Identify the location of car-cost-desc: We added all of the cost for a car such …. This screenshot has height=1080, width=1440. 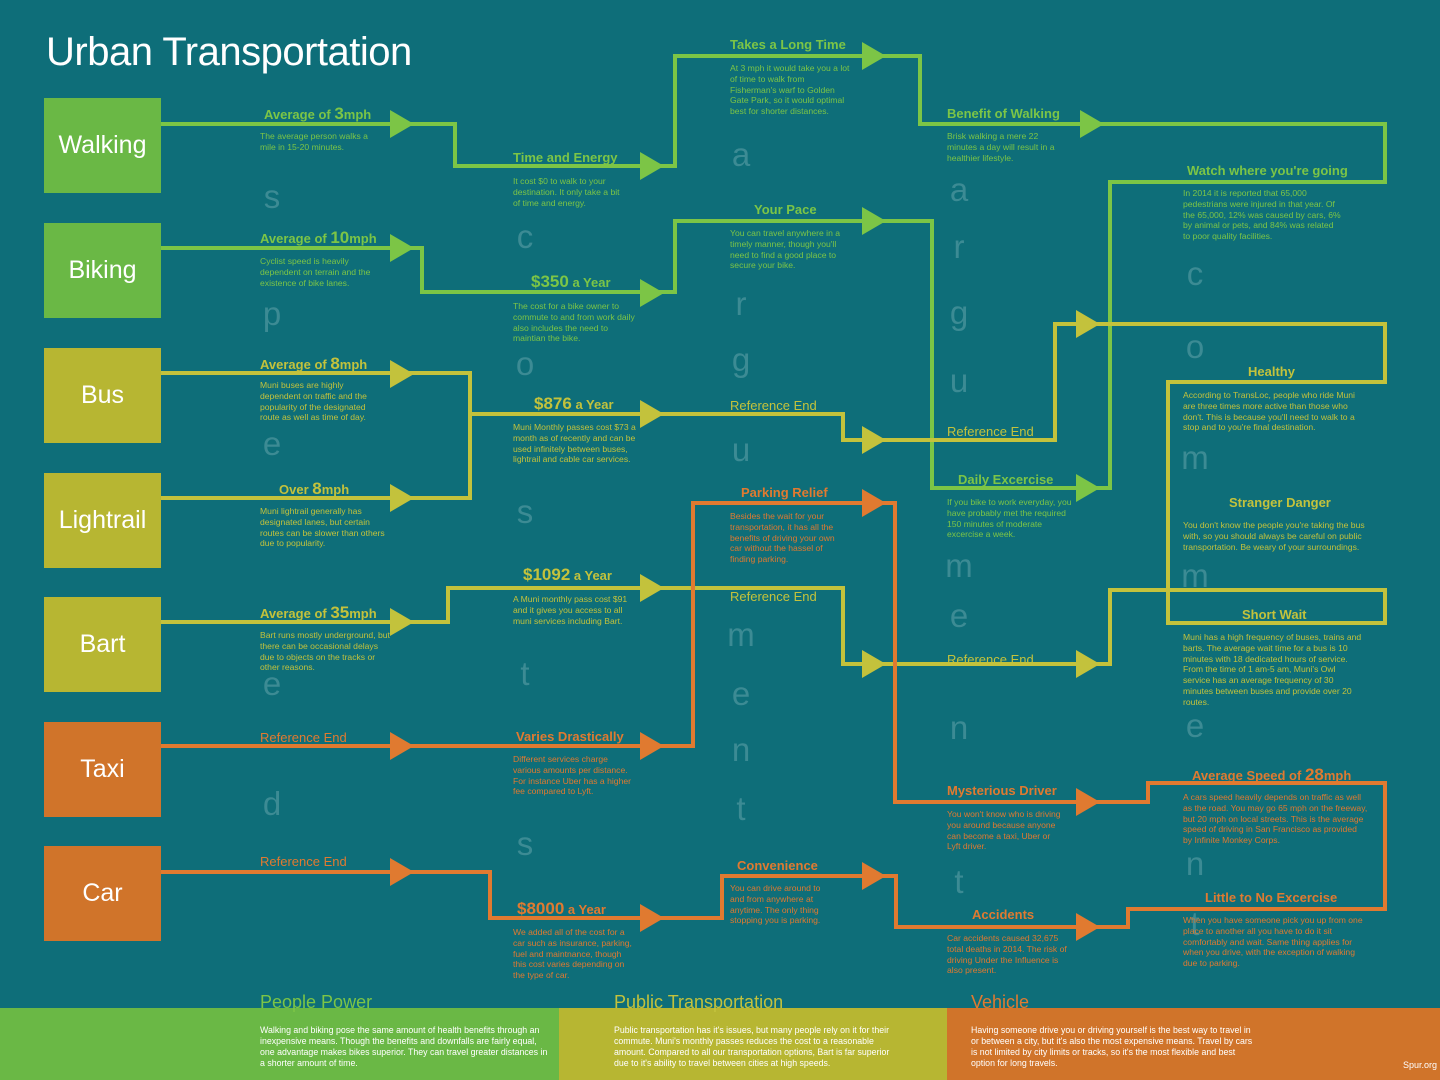
(572, 954).